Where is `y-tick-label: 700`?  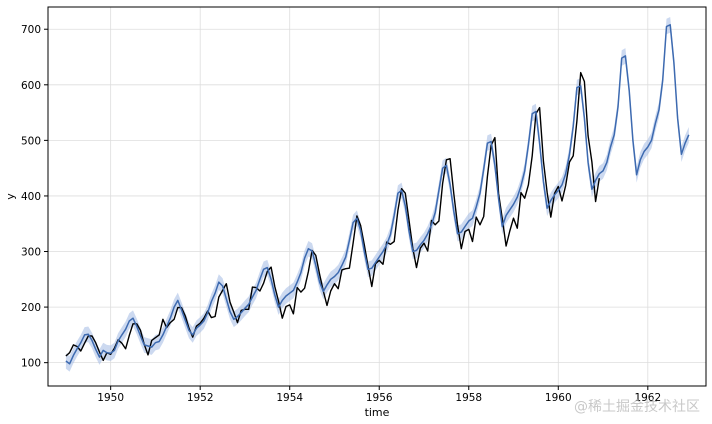
y-tick-label: 700 is located at coordinates (31, 30).